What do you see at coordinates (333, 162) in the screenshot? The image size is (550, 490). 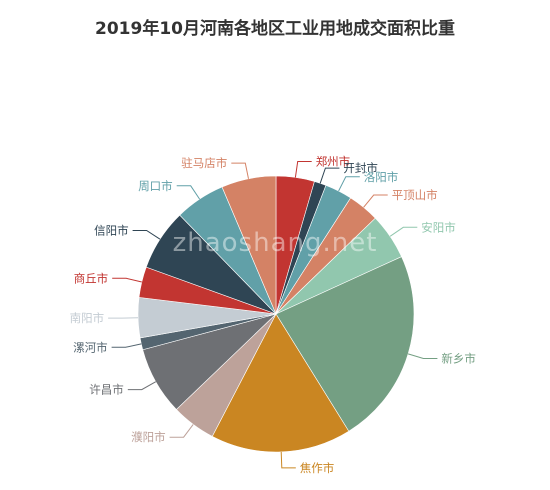 I see `slice-label: 郑州市` at bounding box center [333, 162].